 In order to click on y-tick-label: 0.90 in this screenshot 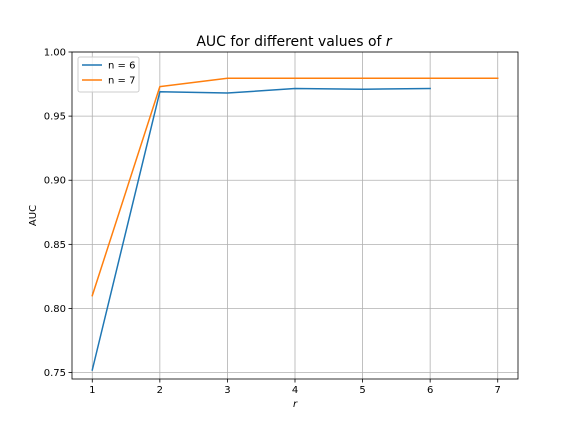, I will do `click(55, 181)`.